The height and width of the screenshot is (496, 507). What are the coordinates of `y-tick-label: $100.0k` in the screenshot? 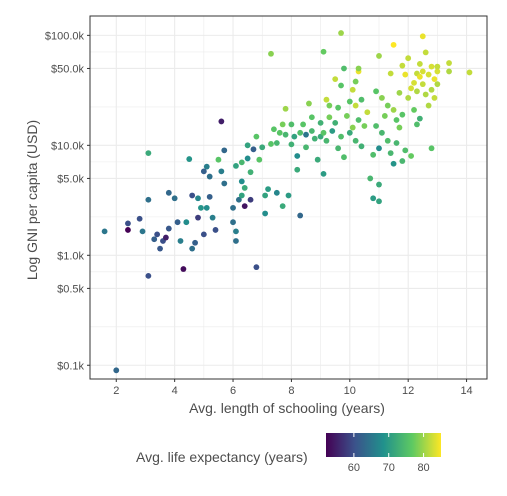 It's located at (65, 36).